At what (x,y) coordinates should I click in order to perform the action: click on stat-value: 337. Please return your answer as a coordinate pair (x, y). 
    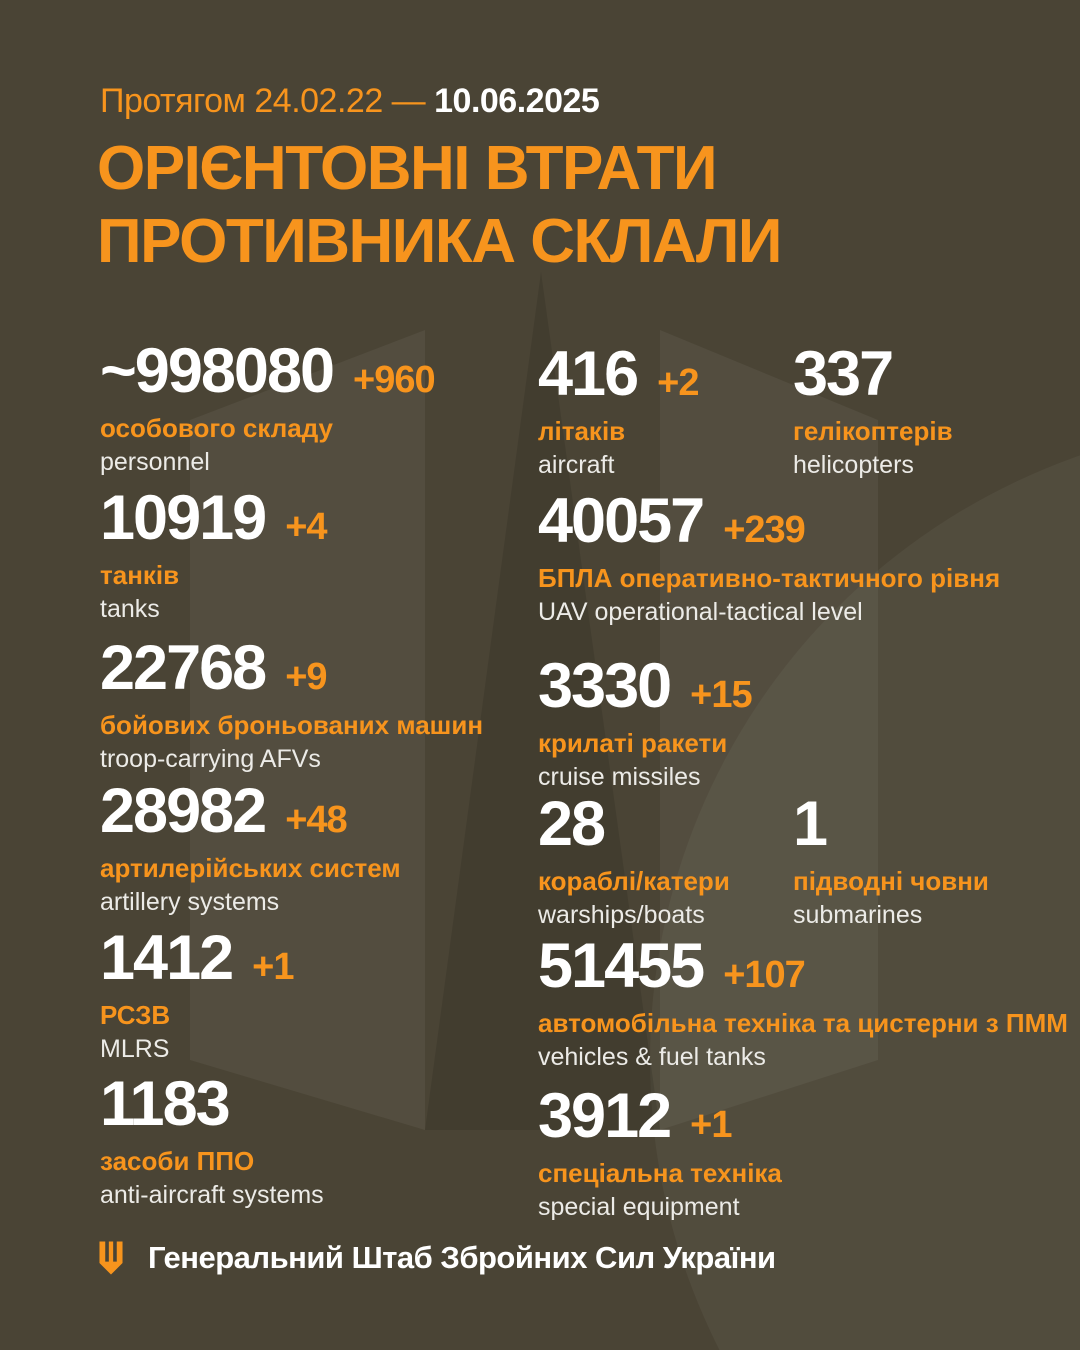
    Looking at the image, I should click on (843, 374).